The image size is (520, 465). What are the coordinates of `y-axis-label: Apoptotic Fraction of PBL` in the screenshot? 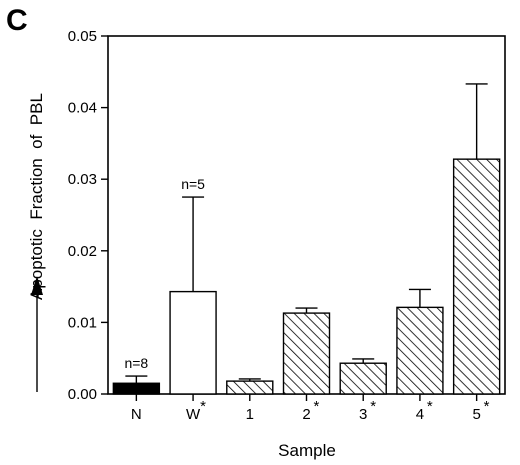 It's located at (36, 196).